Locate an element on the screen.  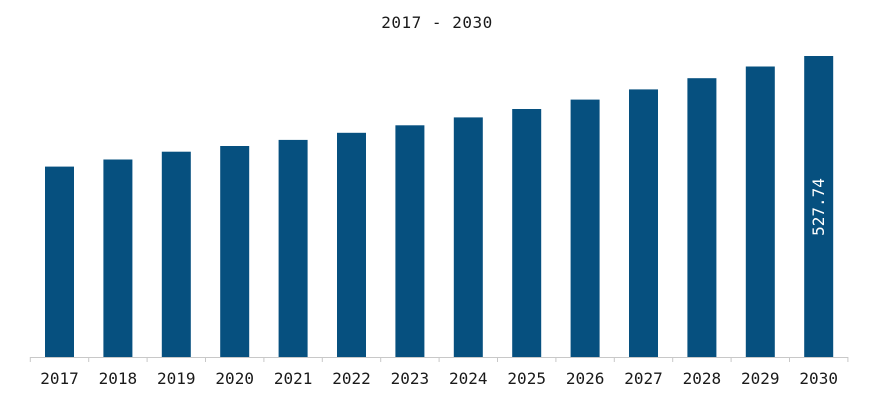
x-tick-label-2023: 2023 is located at coordinates (410, 378).